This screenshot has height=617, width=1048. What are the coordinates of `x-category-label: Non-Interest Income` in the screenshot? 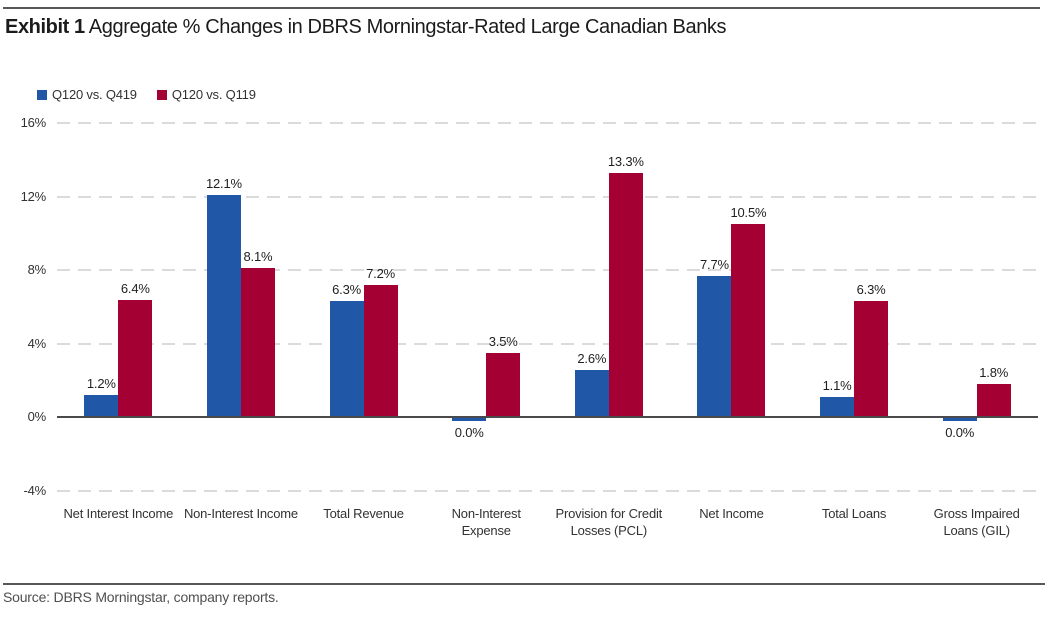 It's located at (240, 513).